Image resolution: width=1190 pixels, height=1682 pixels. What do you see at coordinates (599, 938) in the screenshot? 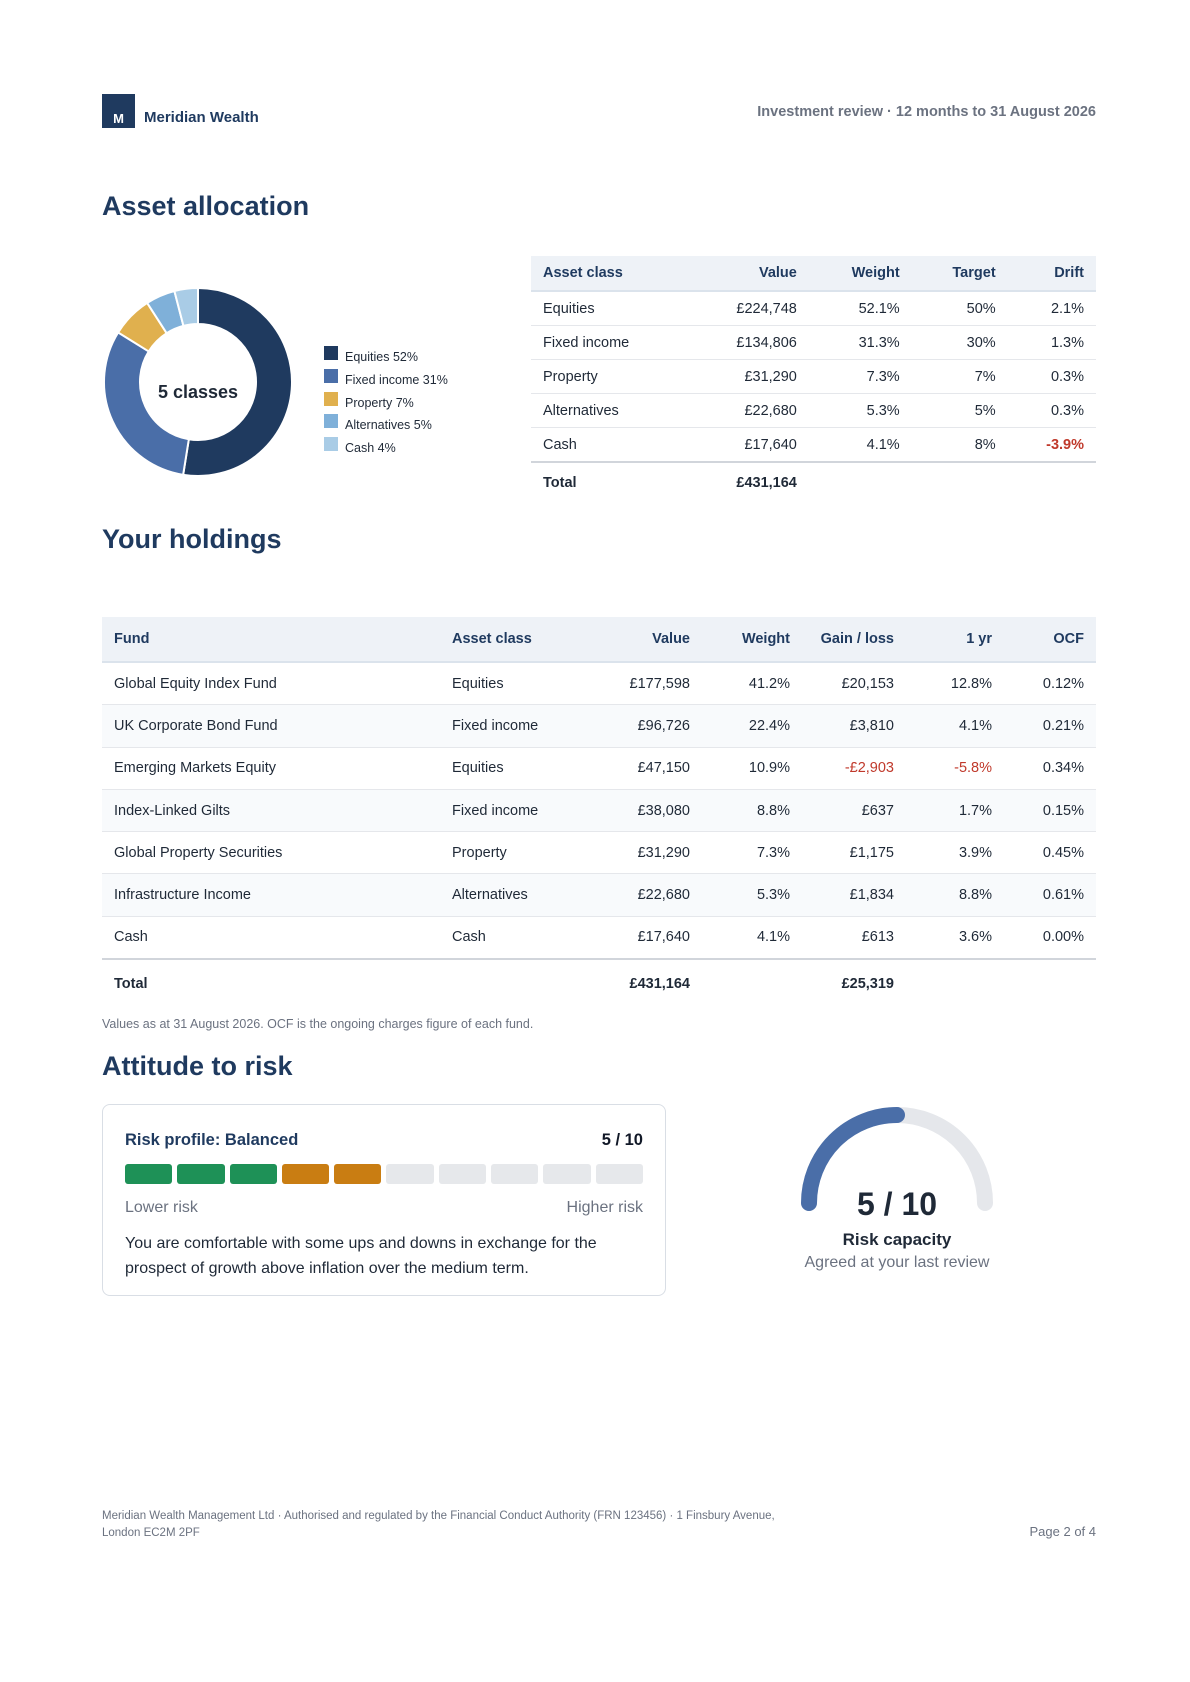
I see `table-row: Cash Cash £17,640 4.1% £613 3.6% 0.00%` at bounding box center [599, 938].